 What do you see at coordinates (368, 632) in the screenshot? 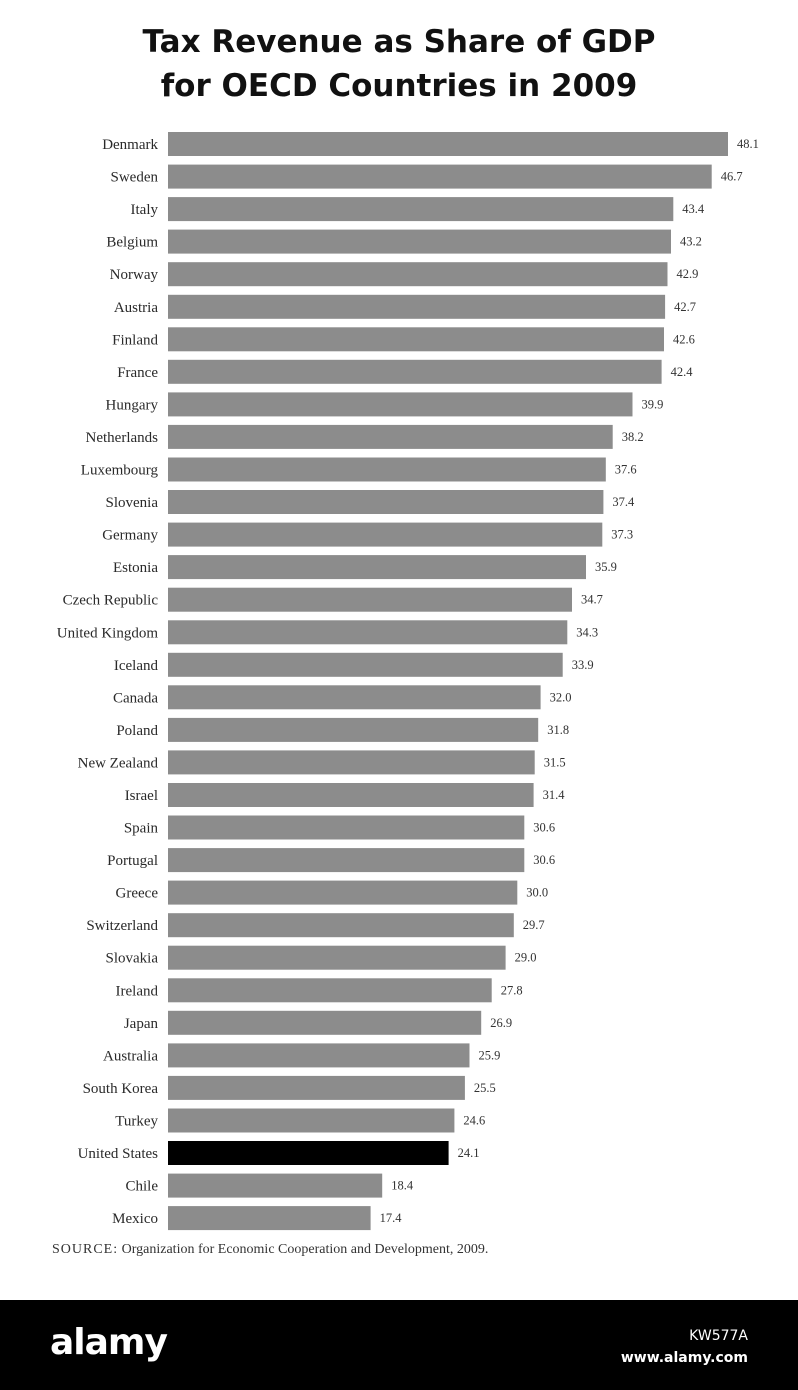
I see `bar-united-kingdom` at bounding box center [368, 632].